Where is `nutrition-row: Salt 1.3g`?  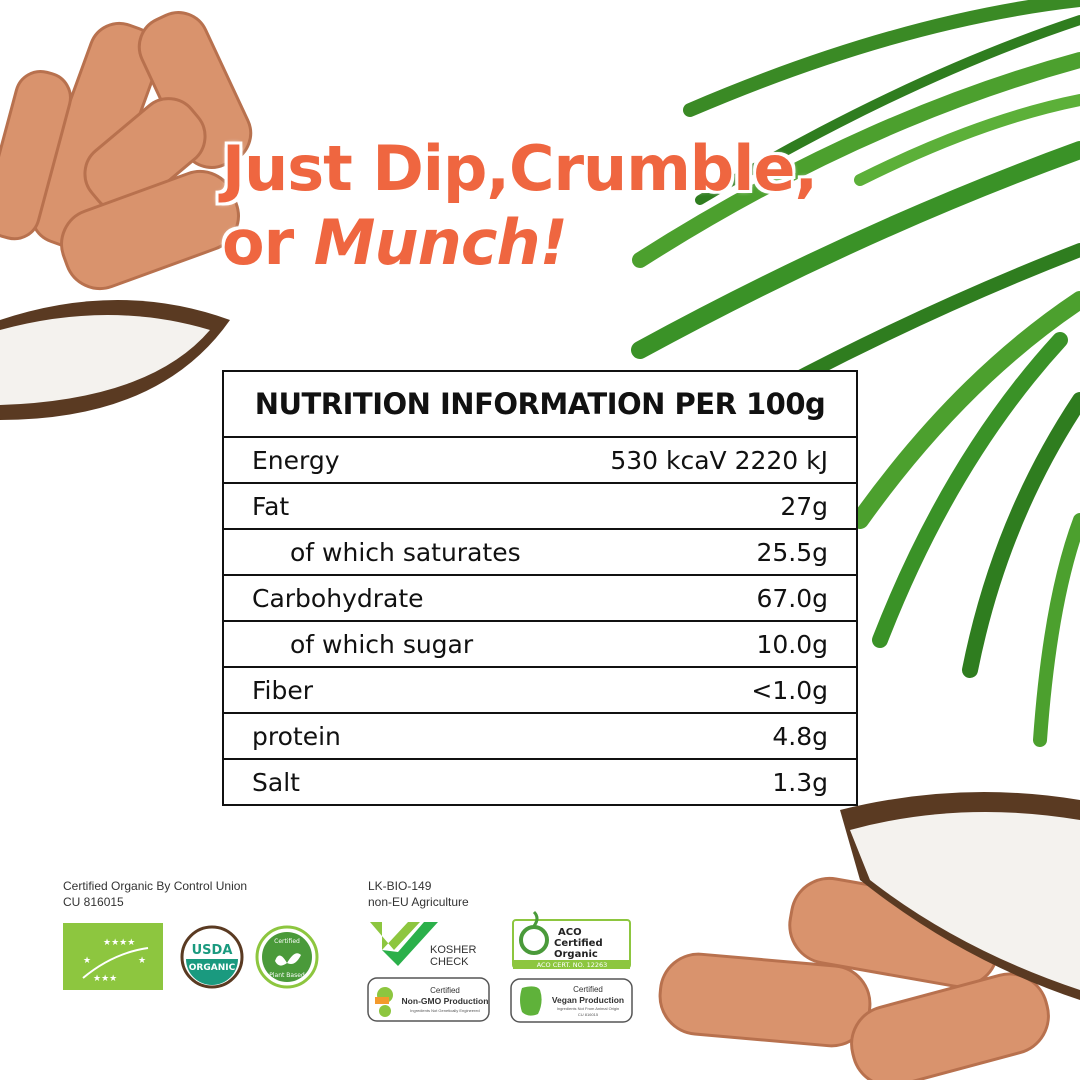 nutrition-row: Salt 1.3g is located at coordinates (540, 782).